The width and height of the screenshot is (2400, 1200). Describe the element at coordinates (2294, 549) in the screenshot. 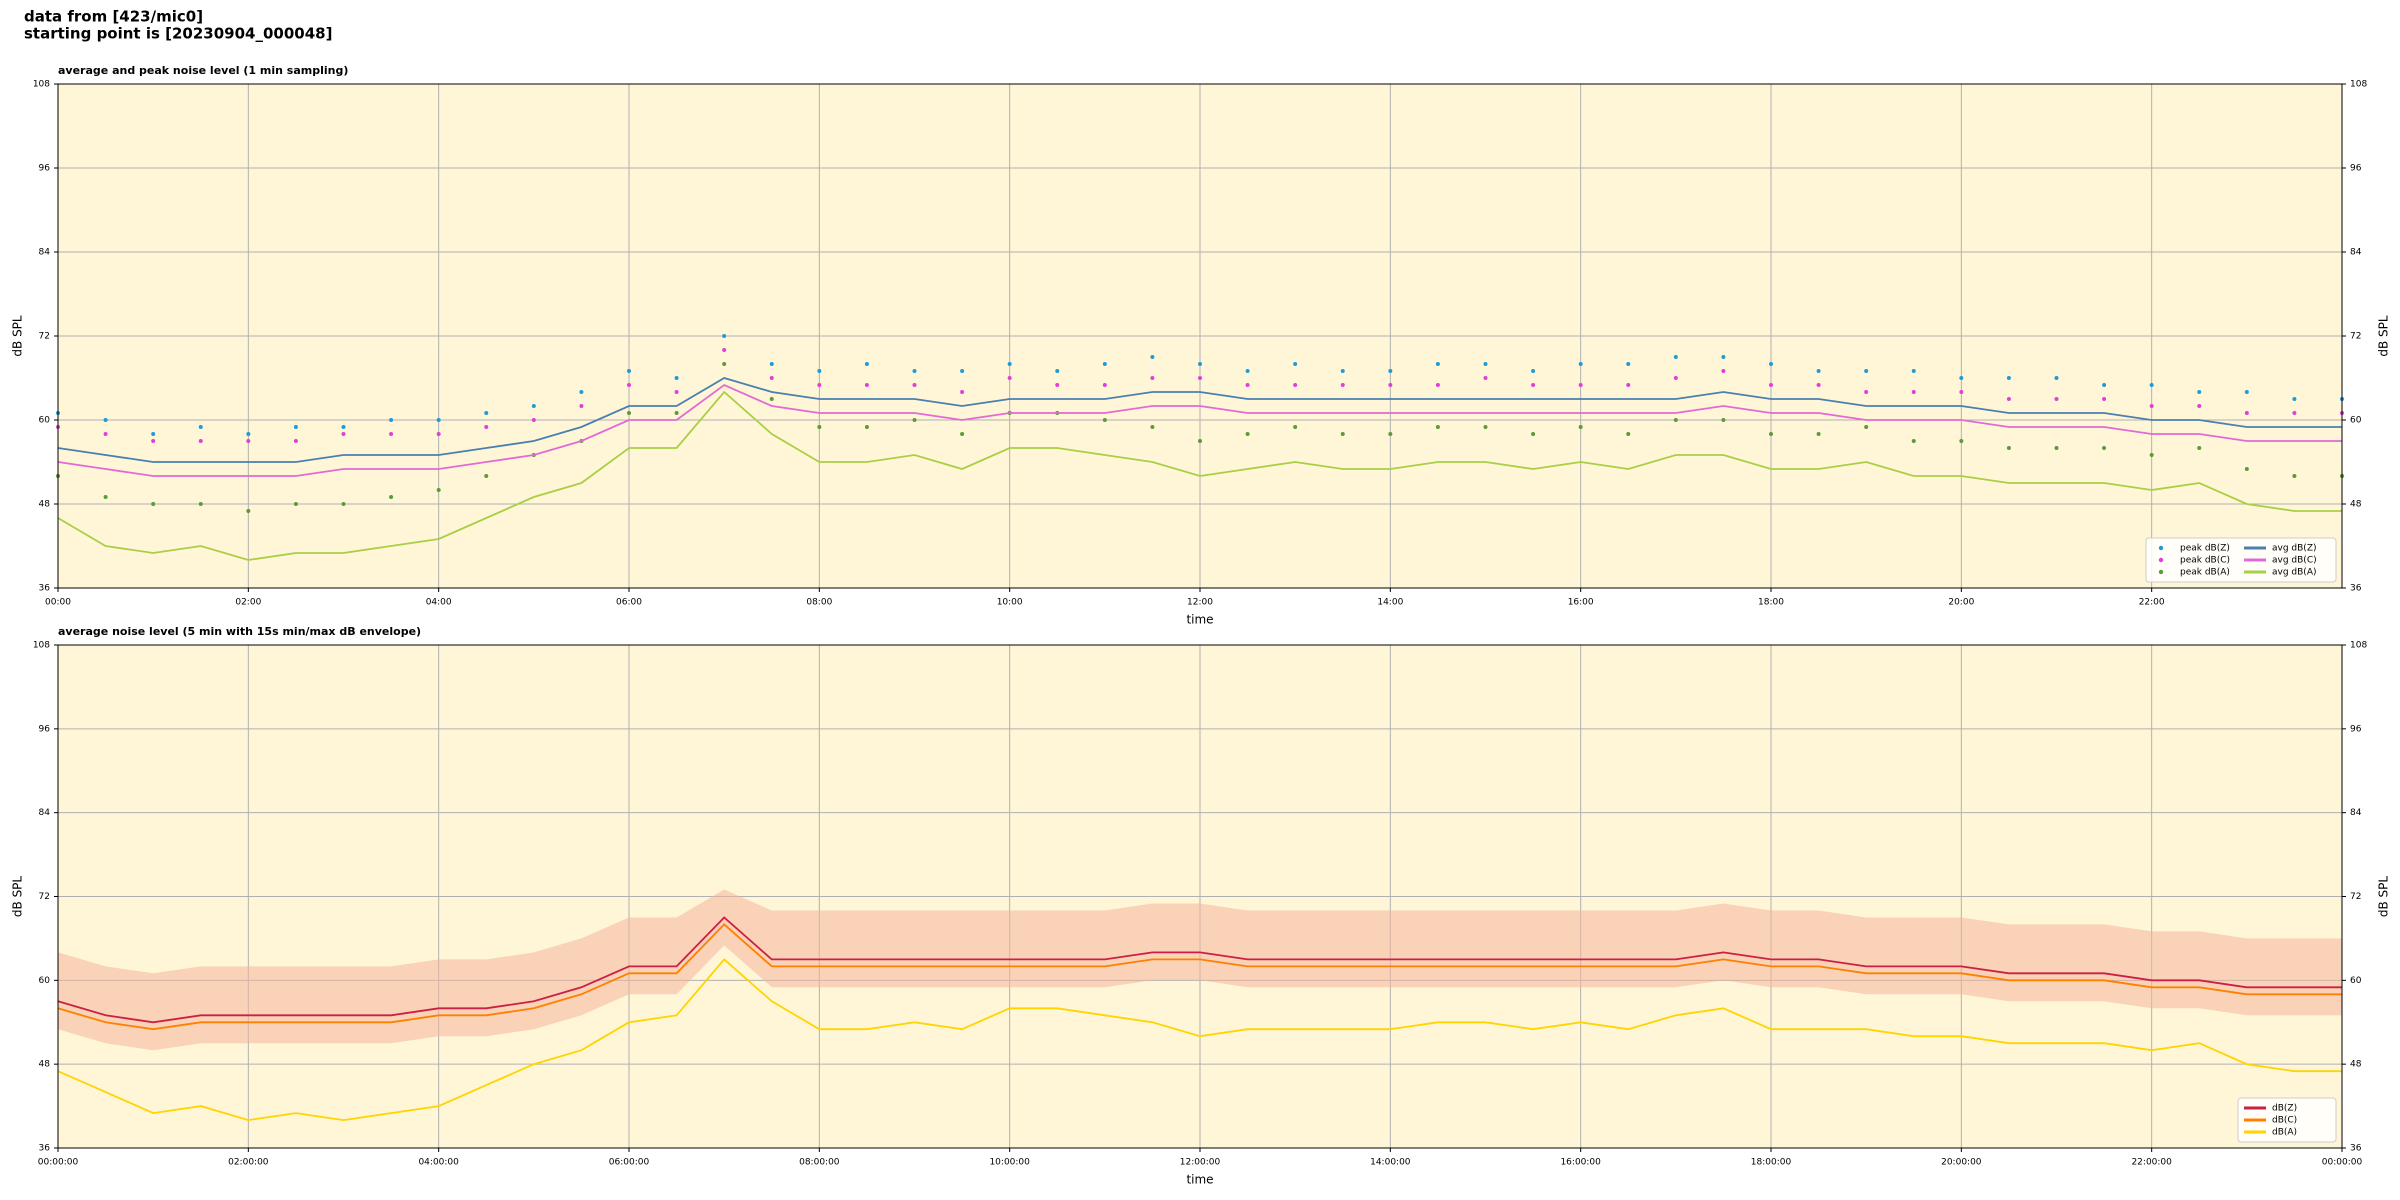

I see `legend-label: avg dB(Z)` at that location.